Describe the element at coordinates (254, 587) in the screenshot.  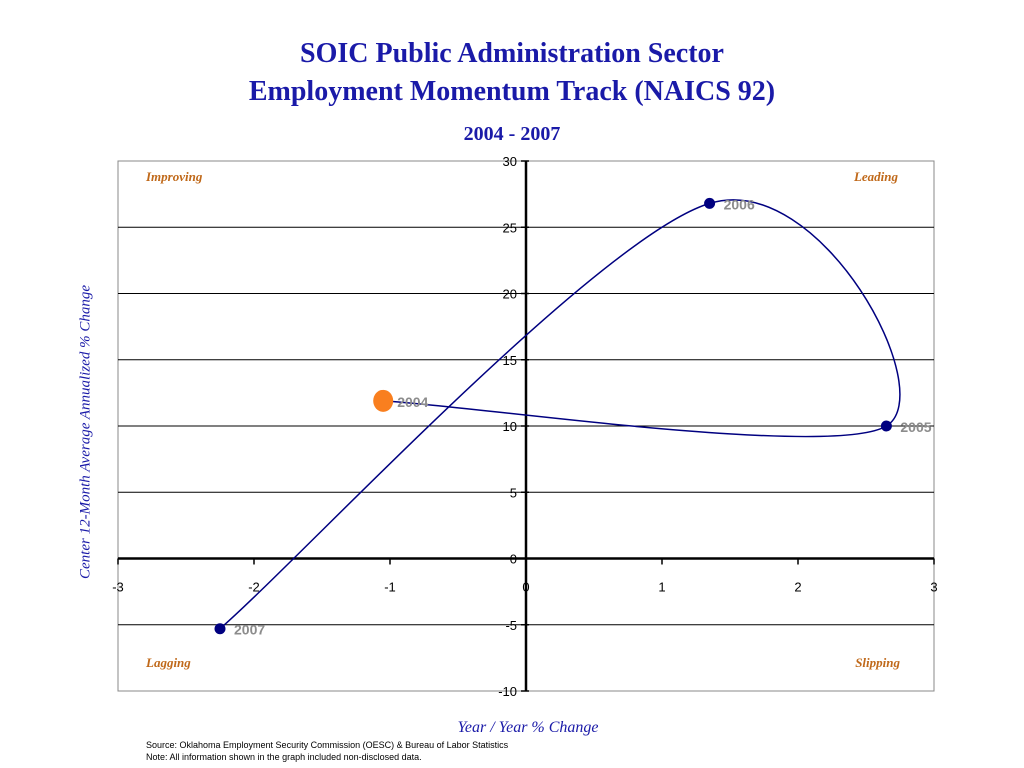
I see `x-tick-label: -2` at that location.